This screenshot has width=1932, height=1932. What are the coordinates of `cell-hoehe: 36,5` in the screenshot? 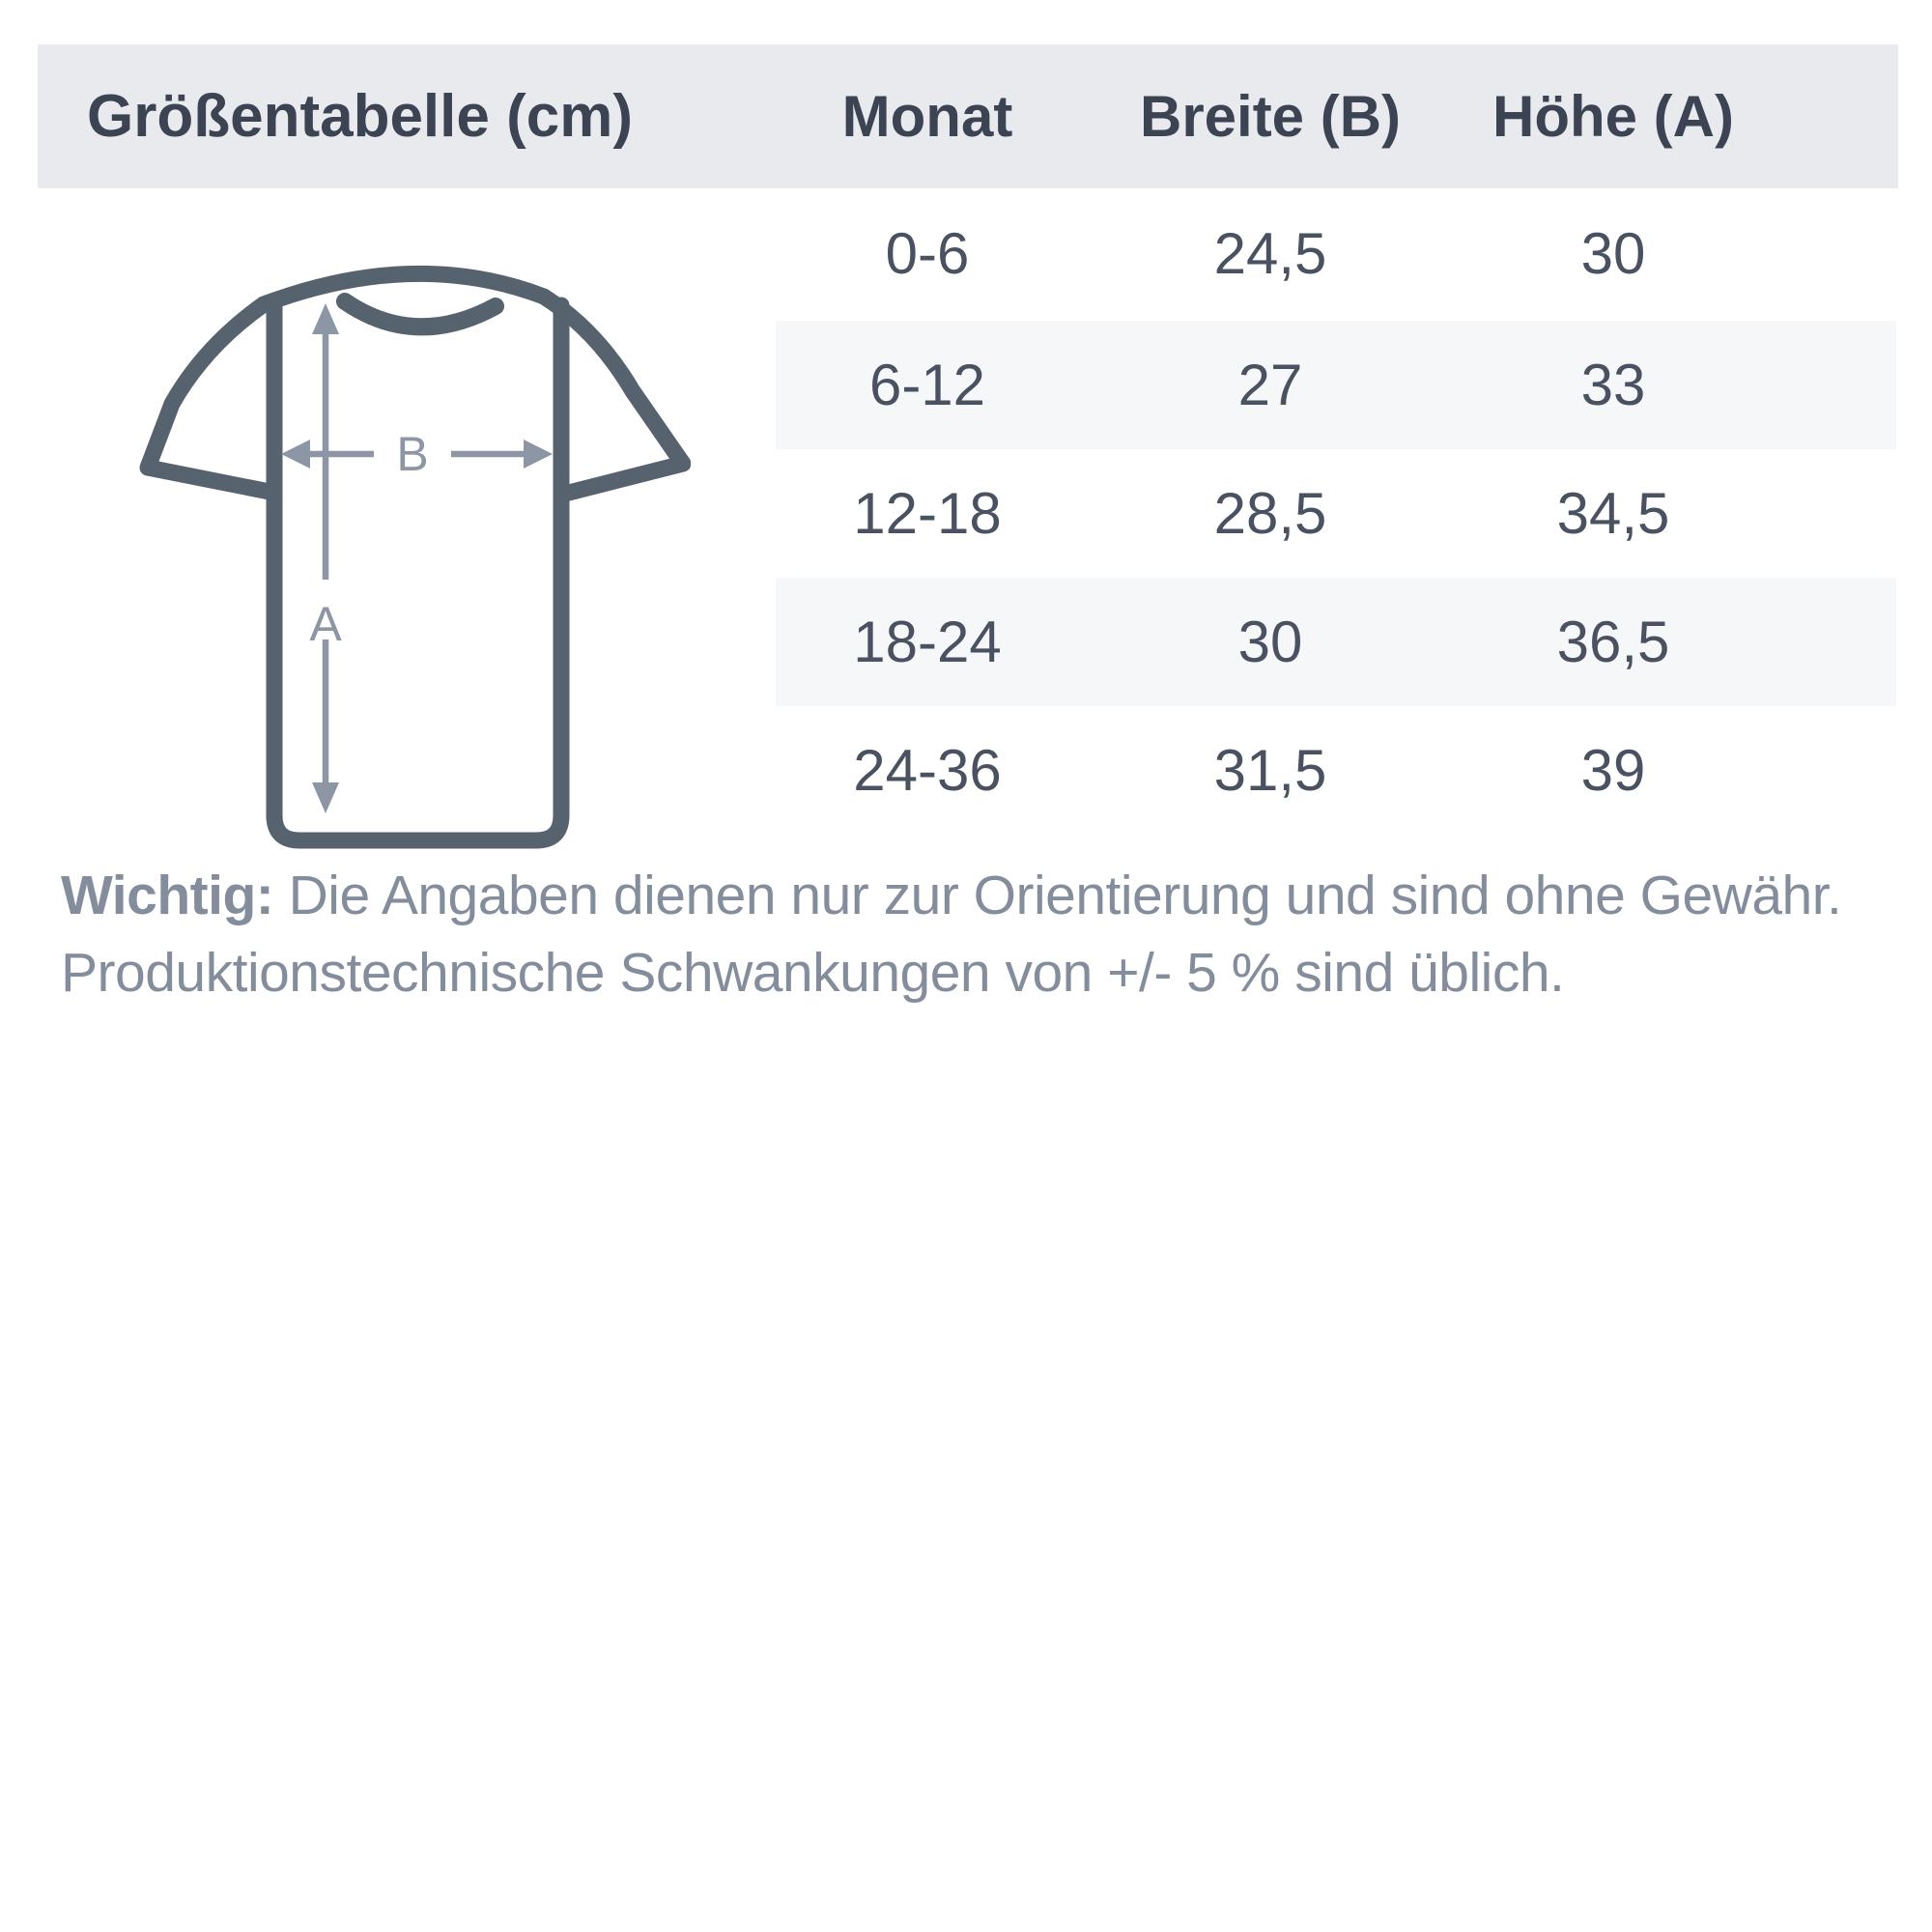 It's located at (1613, 642).